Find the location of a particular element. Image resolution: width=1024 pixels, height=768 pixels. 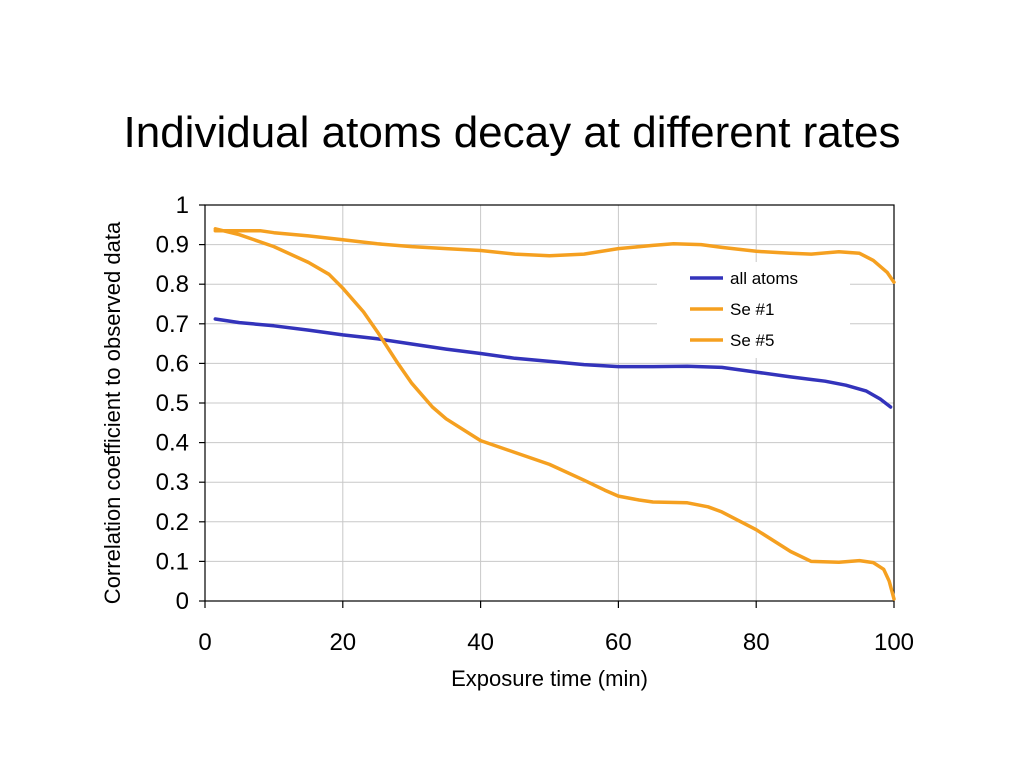

legend-label: Se #1 is located at coordinates (752, 309).